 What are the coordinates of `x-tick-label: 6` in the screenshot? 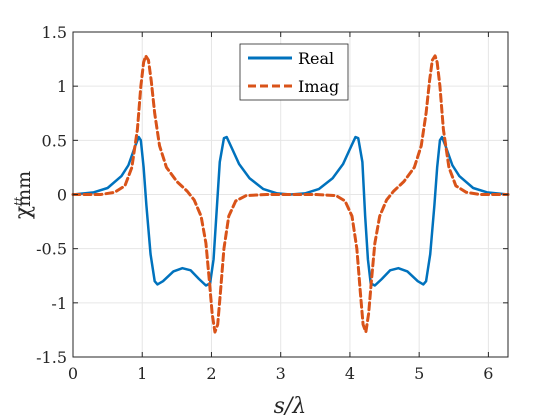 It's located at (488, 373).